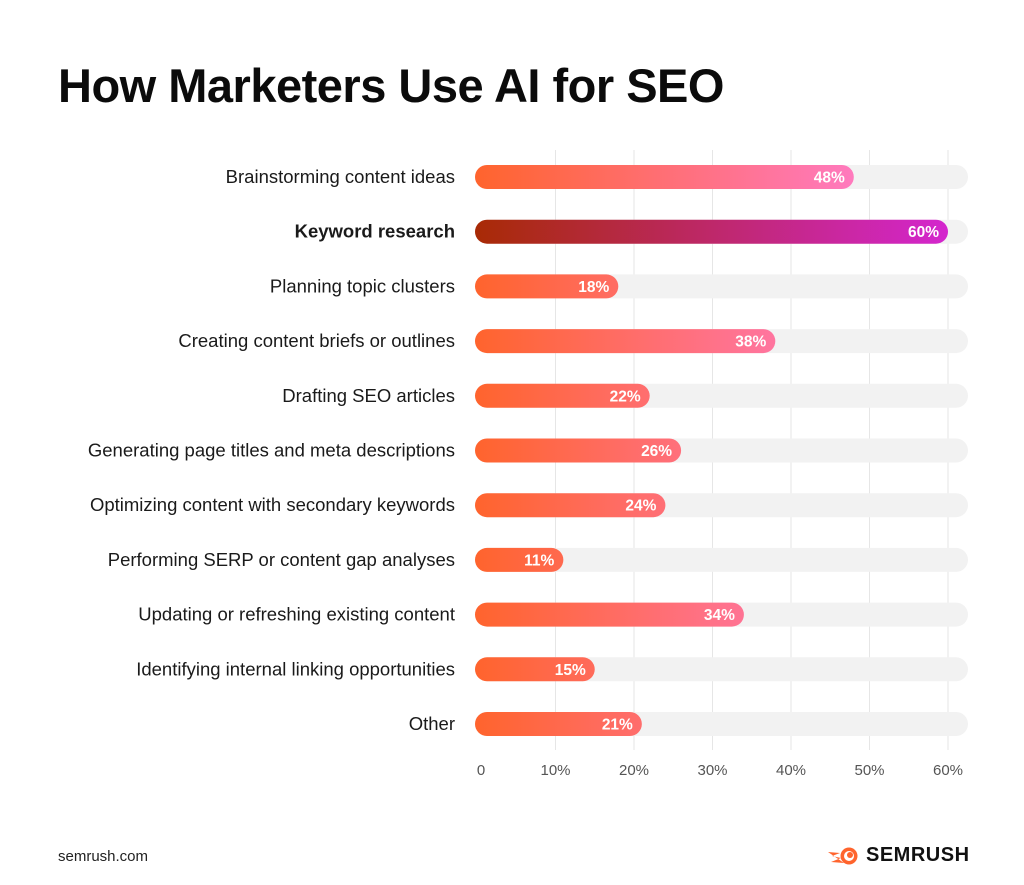 The image size is (1024, 885). Describe the element at coordinates (362, 285) in the screenshot. I see `category-label: Planning topic clusters` at that location.